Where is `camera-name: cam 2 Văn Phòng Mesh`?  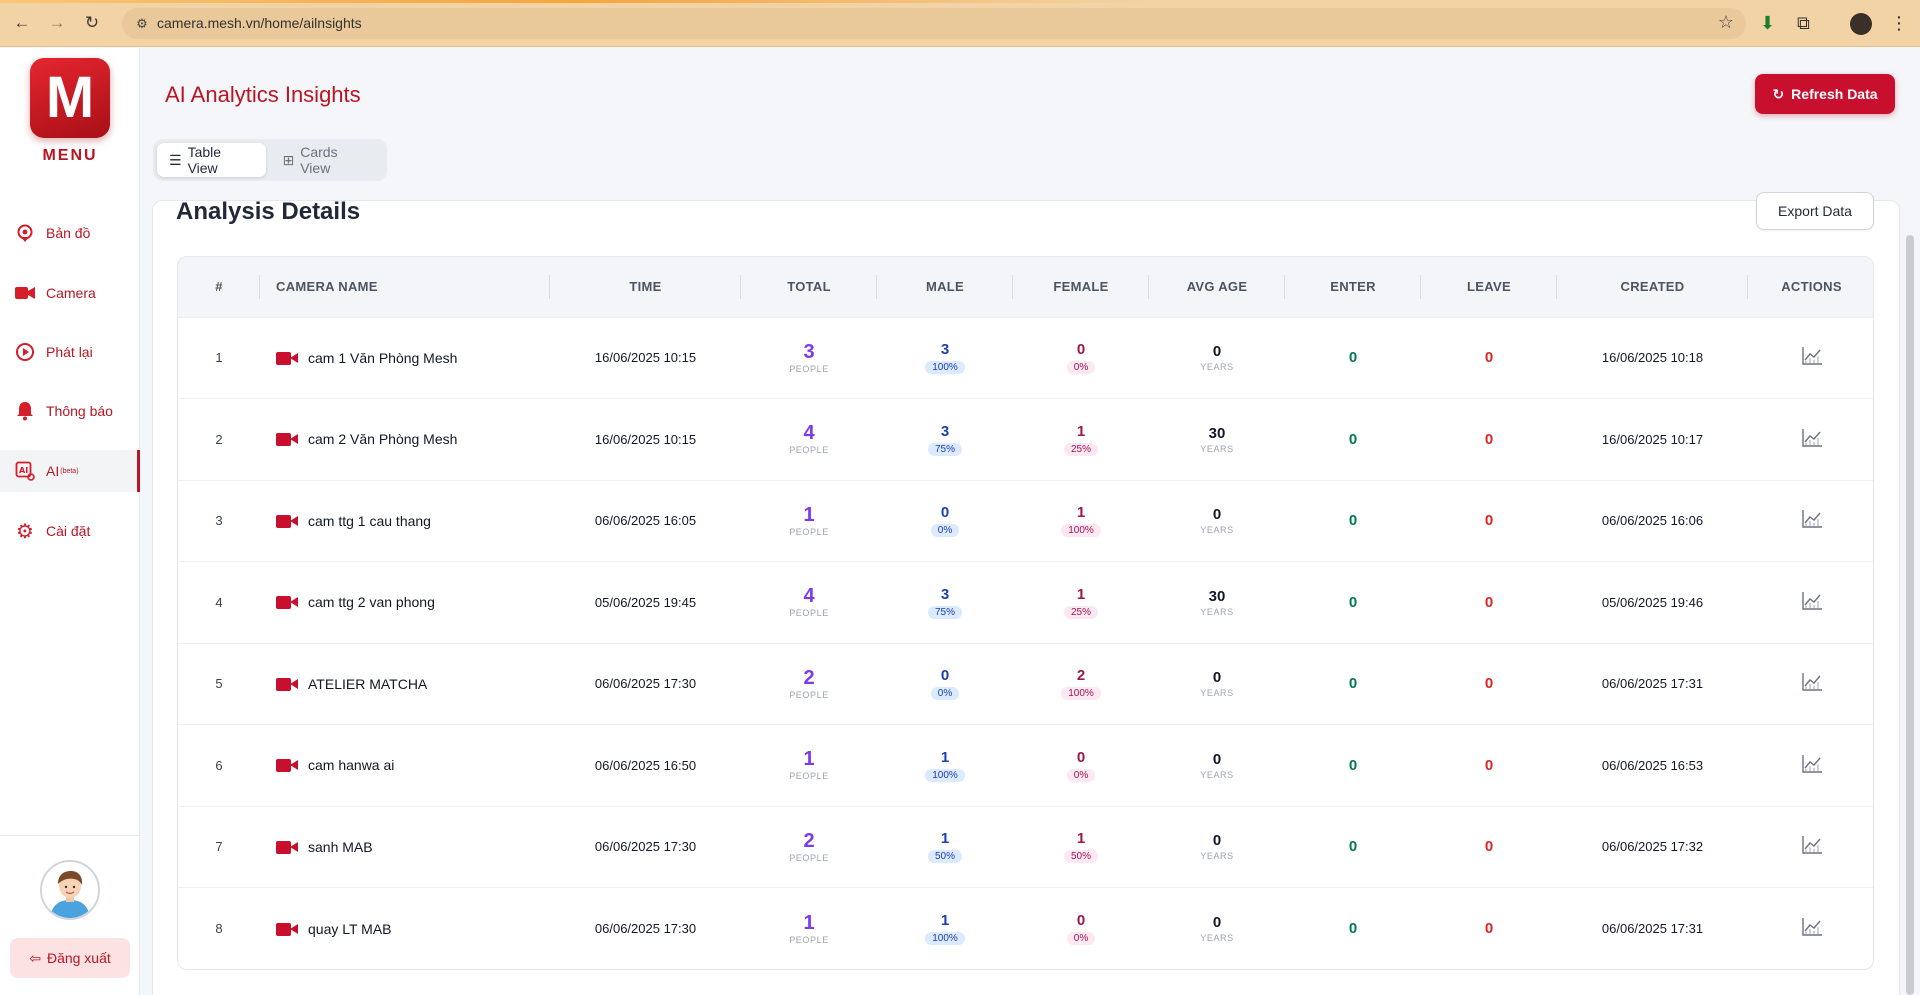 camera-name: cam 2 Văn Phòng Mesh is located at coordinates (383, 439).